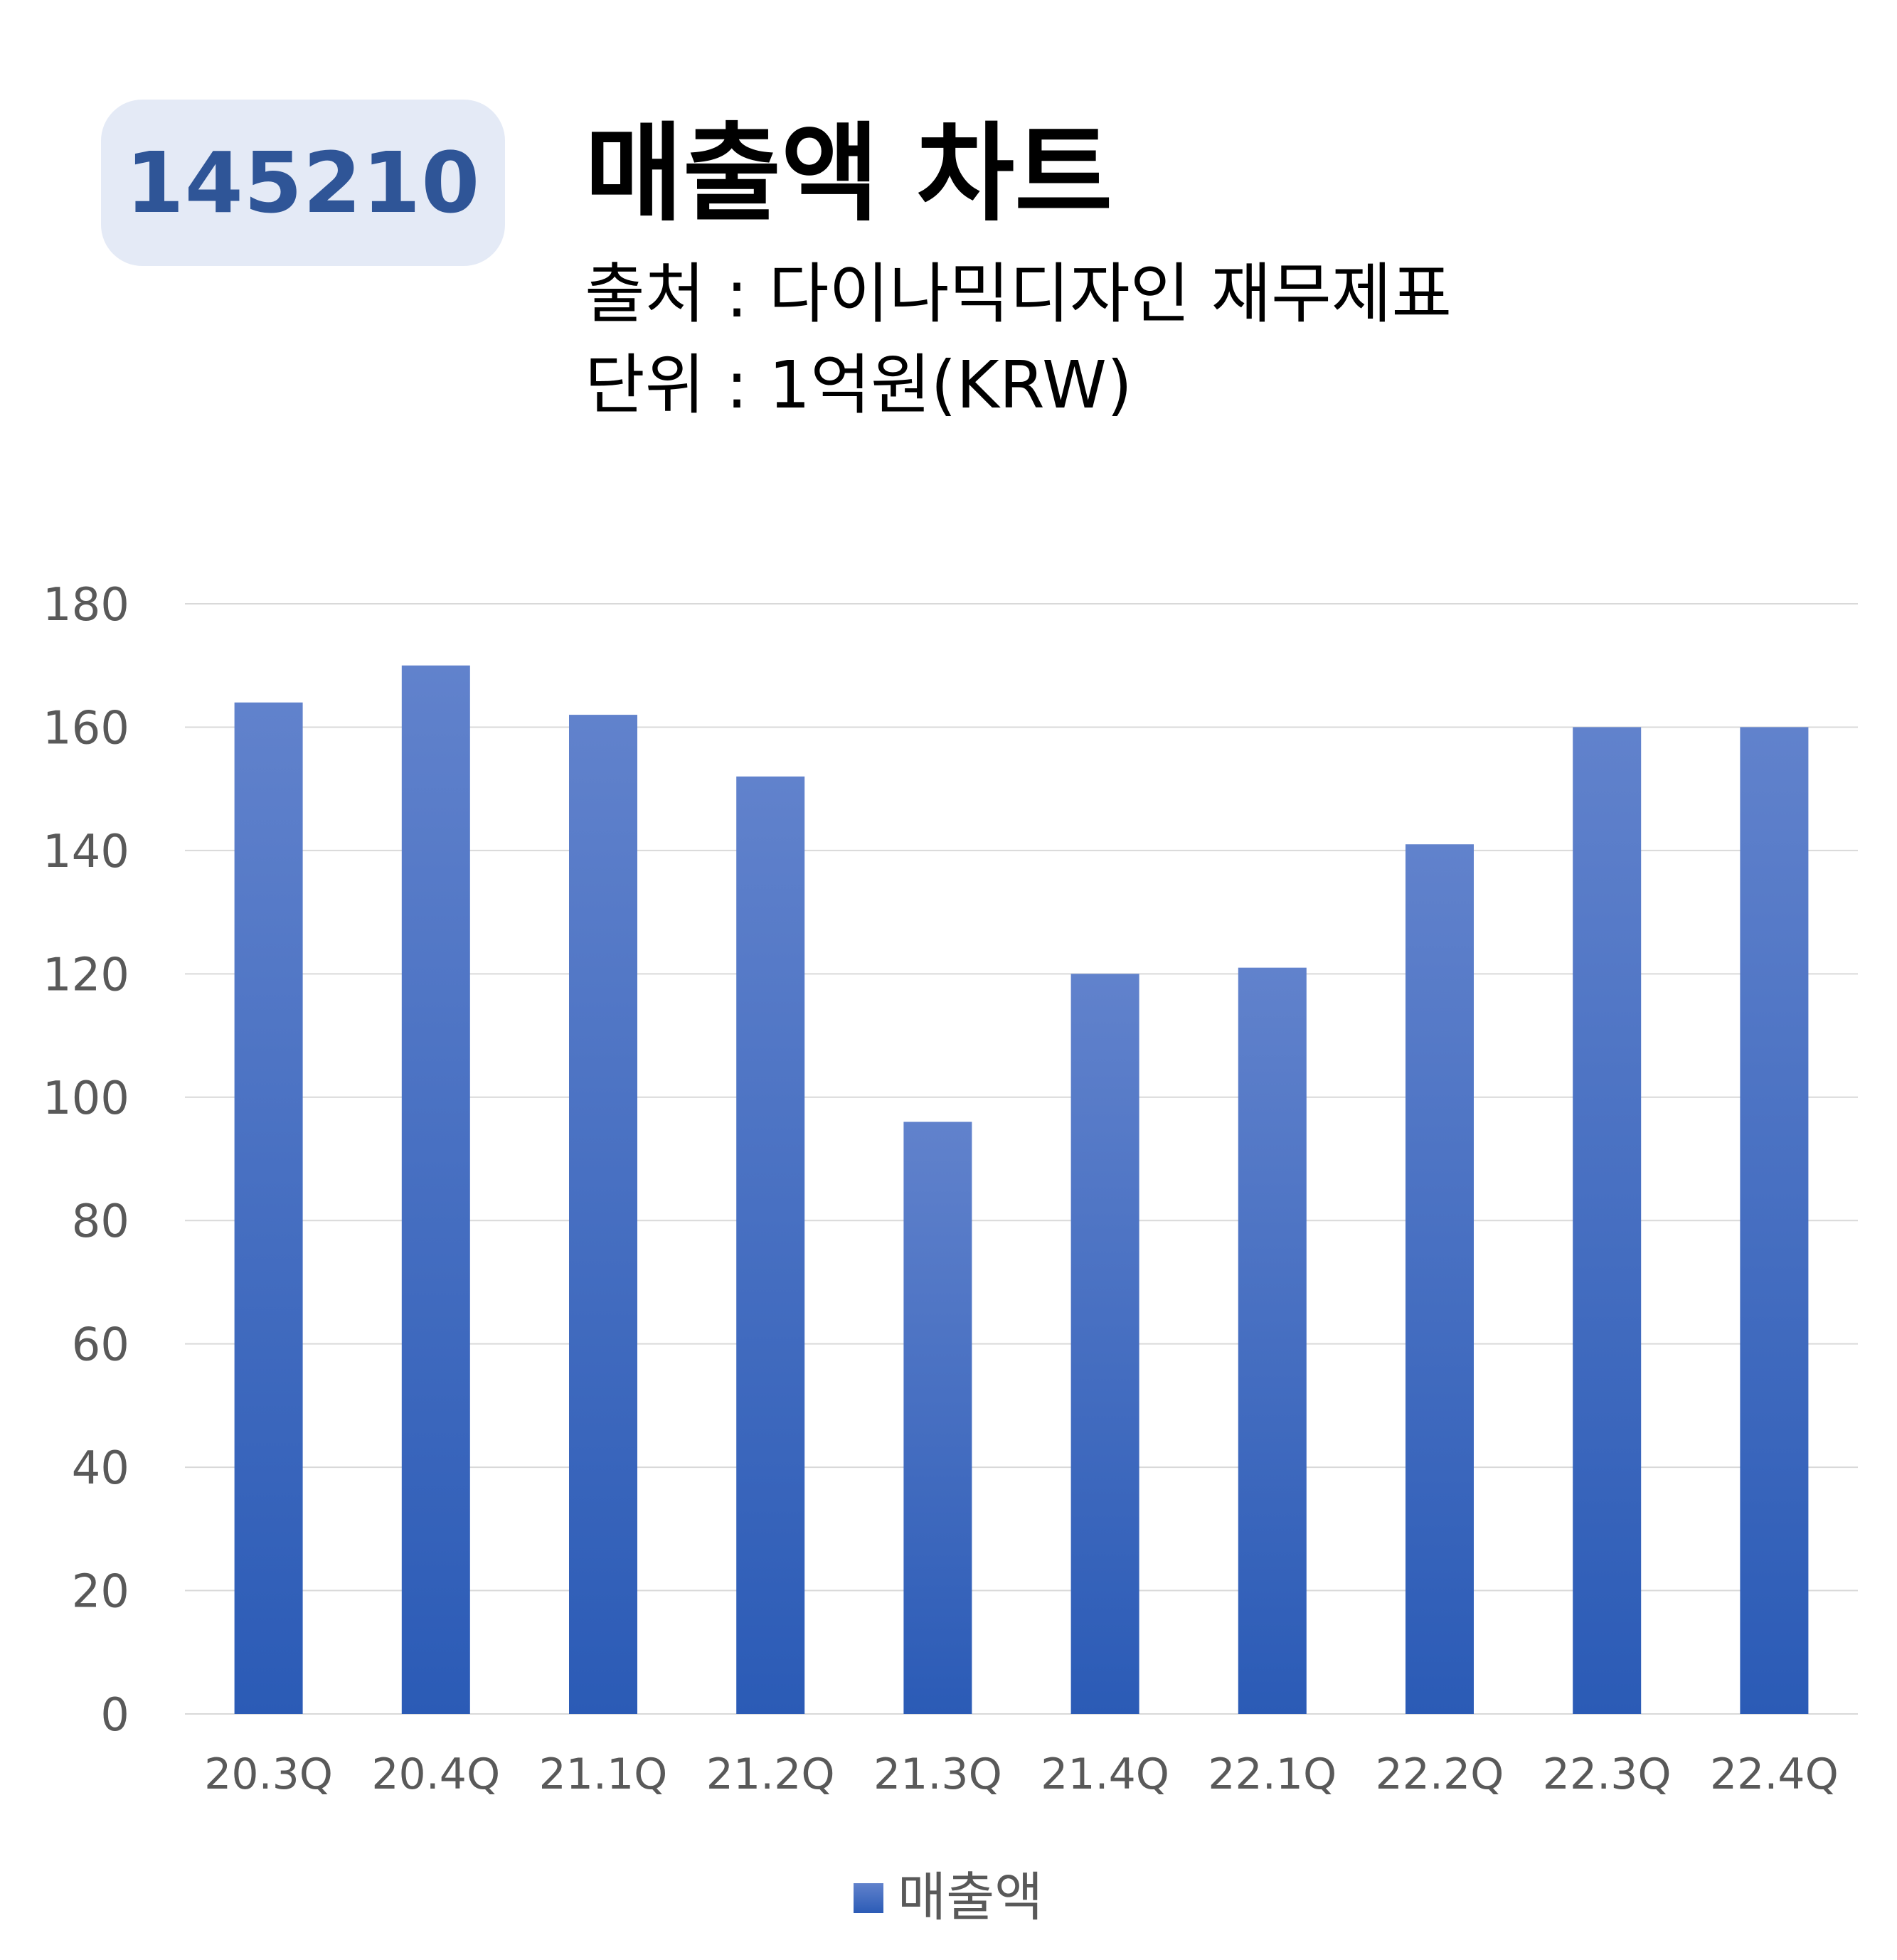  I want to click on y-tick-label: 140, so click(86, 852).